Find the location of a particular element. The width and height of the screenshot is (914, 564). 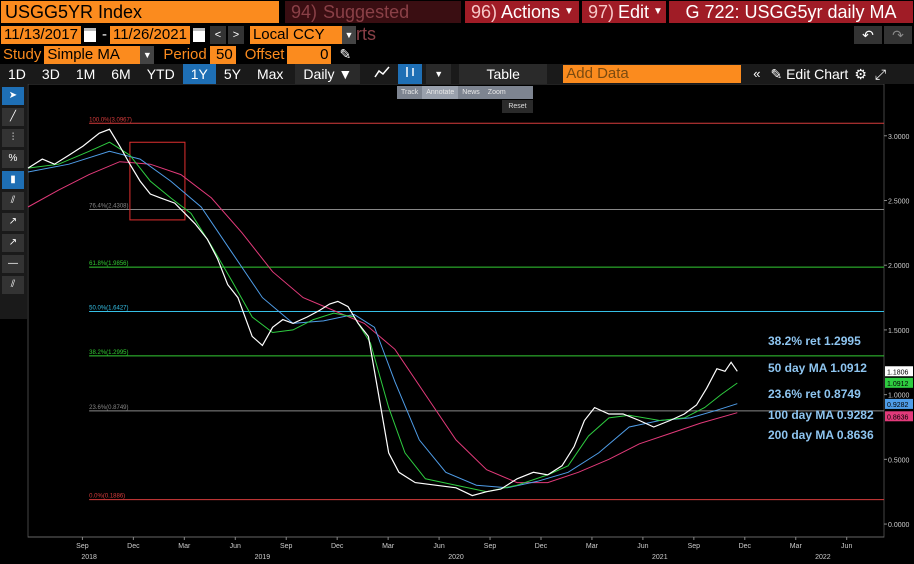

range-dash: - is located at coordinates (104, 34).